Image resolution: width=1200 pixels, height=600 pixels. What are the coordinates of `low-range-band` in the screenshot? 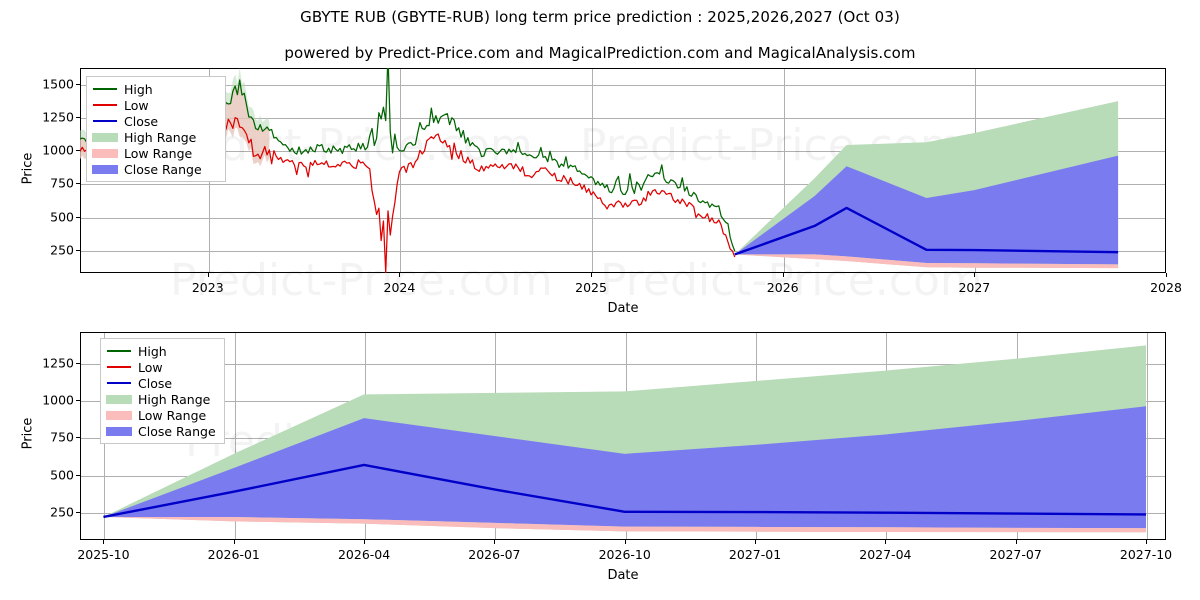 It's located at (625, 524).